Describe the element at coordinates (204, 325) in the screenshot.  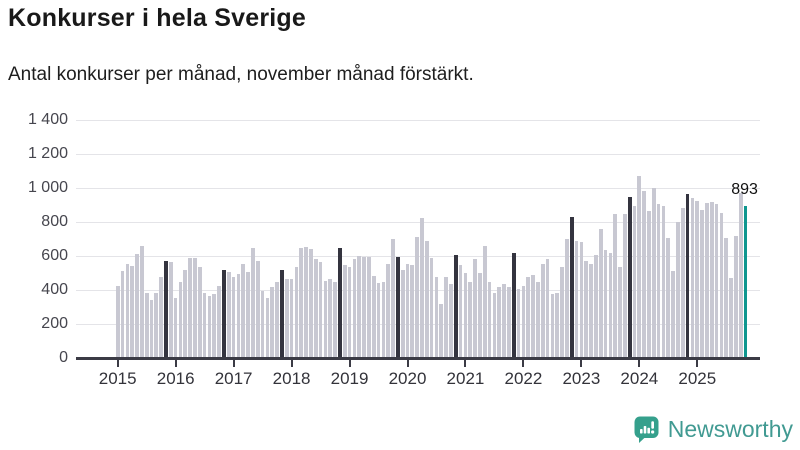
I see `bar-2016-m7` at that location.